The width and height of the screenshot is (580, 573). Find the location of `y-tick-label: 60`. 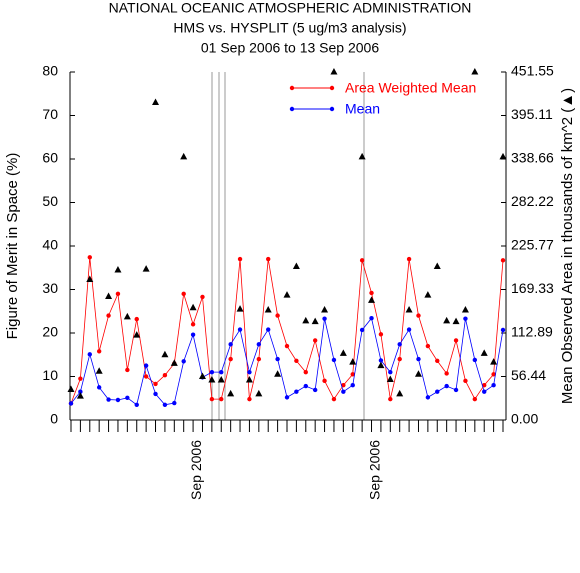

y-tick-label: 60 is located at coordinates (50, 158).